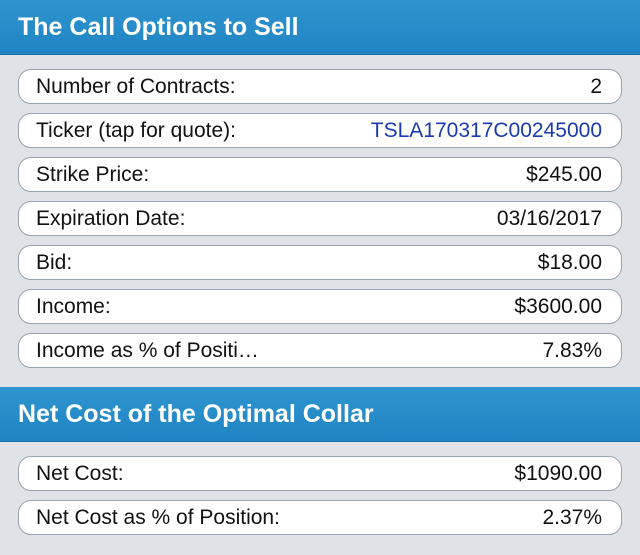  I want to click on income-row: Income: $3600.00, so click(320, 306).